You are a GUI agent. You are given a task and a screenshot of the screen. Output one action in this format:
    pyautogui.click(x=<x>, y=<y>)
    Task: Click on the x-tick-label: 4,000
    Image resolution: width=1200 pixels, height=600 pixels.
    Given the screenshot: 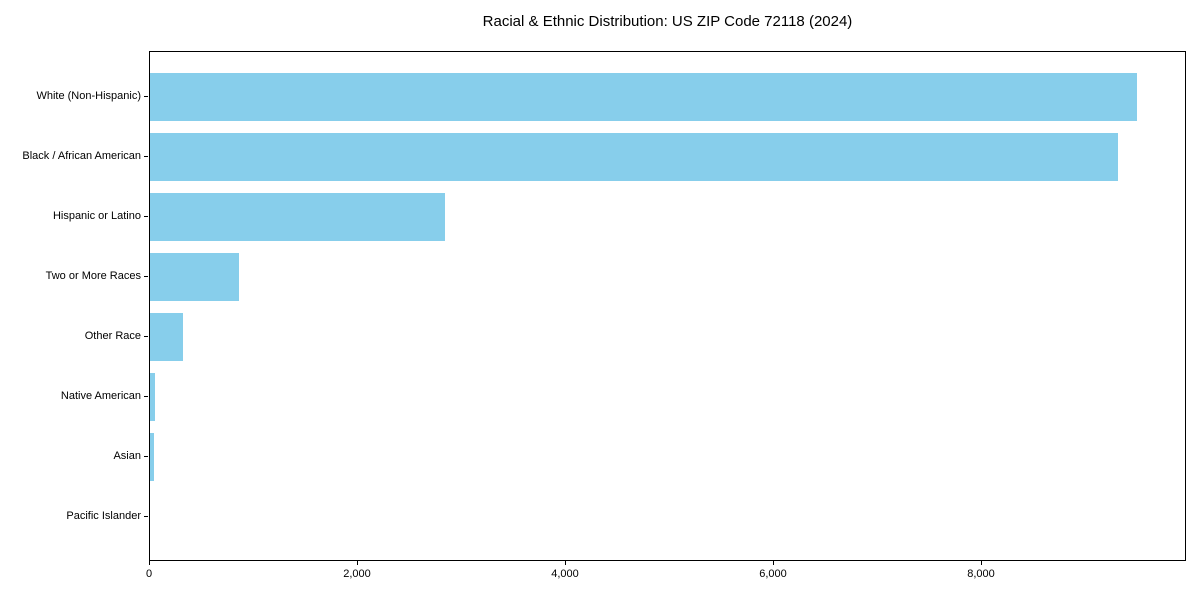 What is the action you would take?
    pyautogui.click(x=565, y=574)
    